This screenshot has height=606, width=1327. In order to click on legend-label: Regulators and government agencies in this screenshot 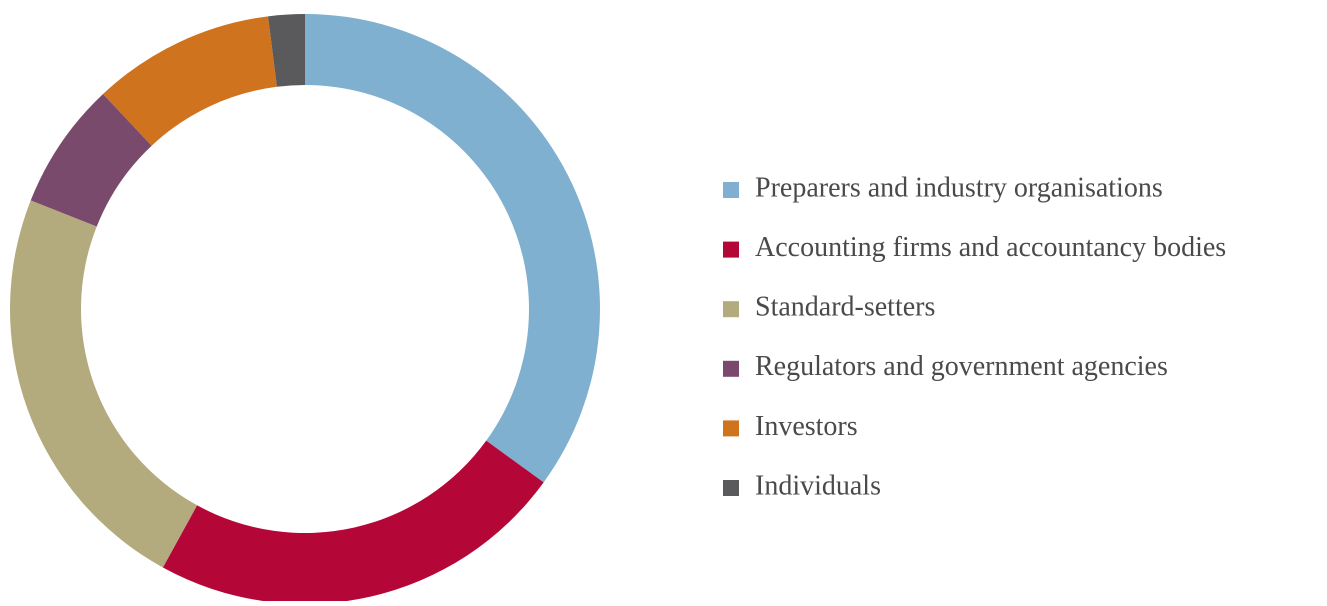, I will do `click(961, 366)`.